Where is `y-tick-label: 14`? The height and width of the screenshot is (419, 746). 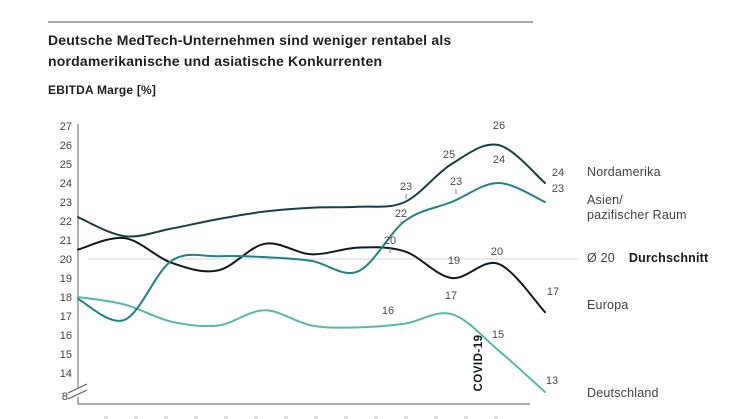
y-tick-label: 14 is located at coordinates (66, 374).